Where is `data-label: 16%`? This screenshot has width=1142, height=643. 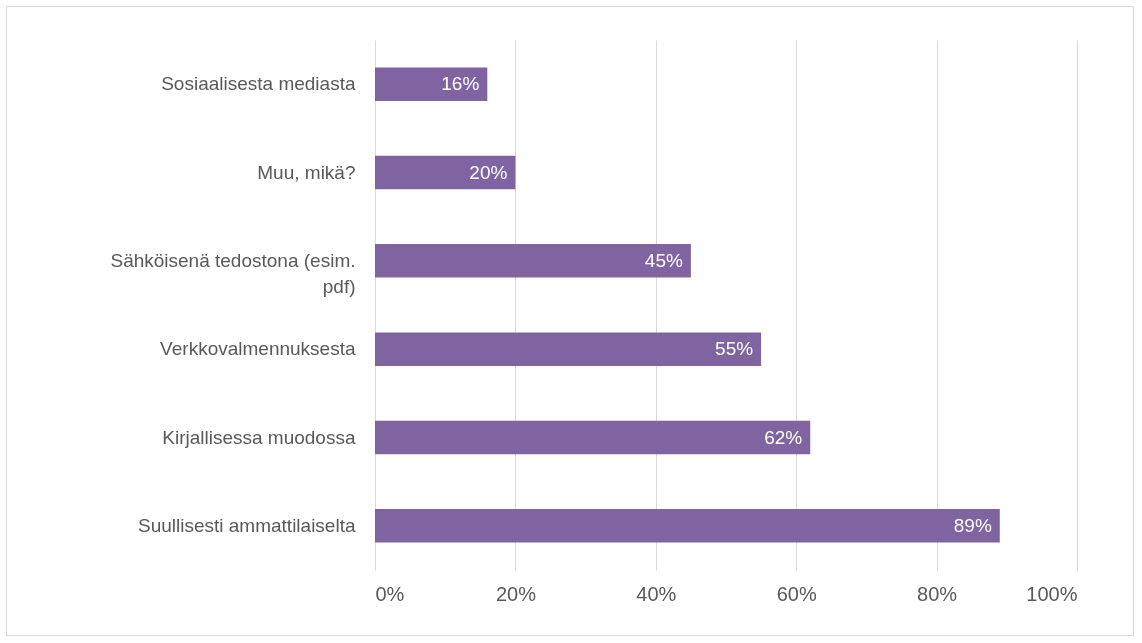
data-label: 16% is located at coordinates (460, 84).